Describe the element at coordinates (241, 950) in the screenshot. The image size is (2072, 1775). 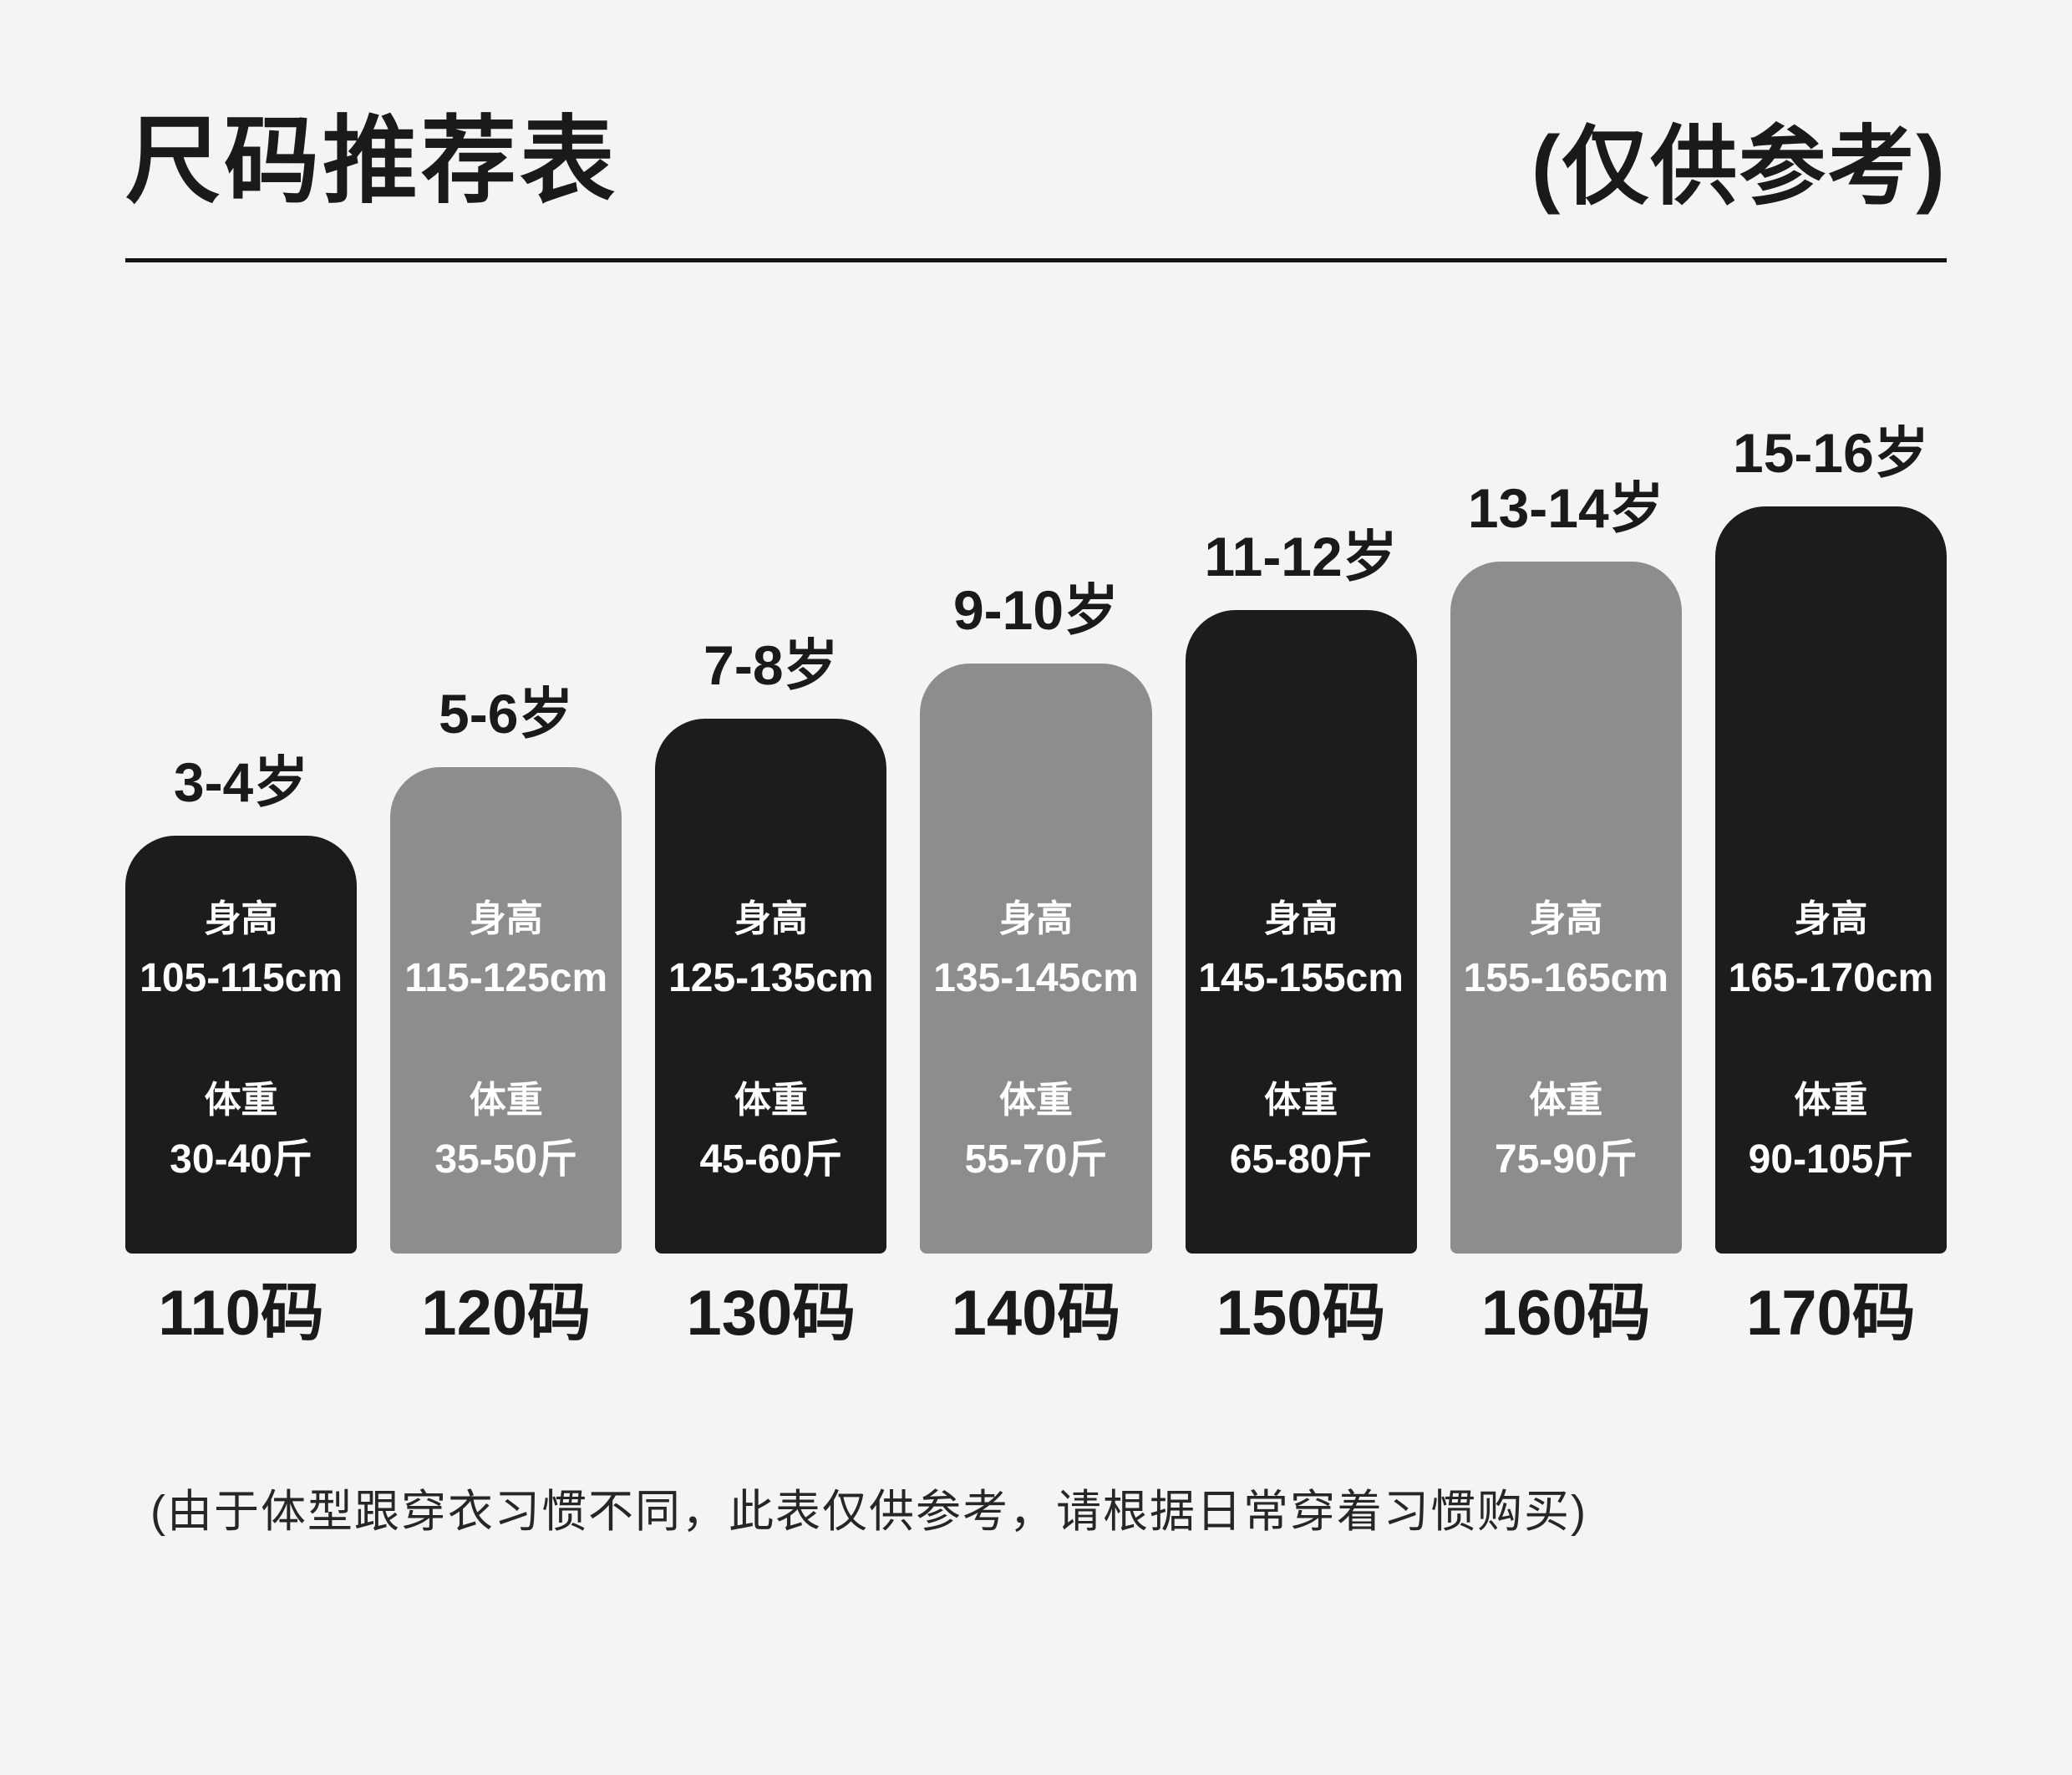
I see `height-group: 身高 105-115cm` at that location.